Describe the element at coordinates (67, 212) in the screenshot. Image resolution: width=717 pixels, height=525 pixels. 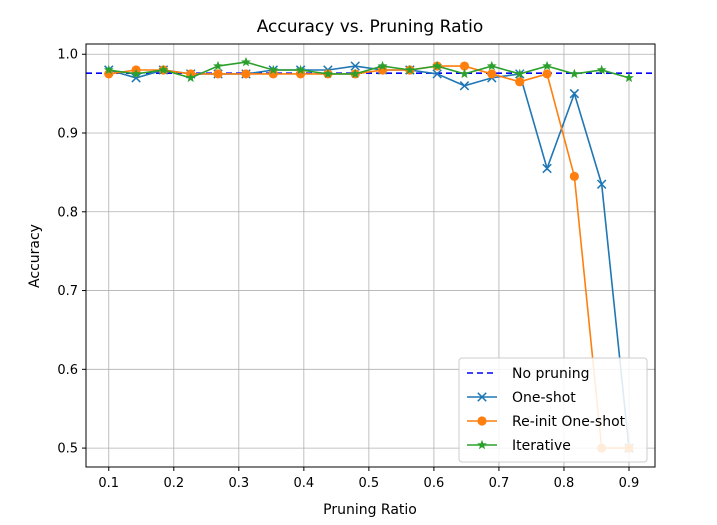
I see `y-tick-label: 0.8` at that location.